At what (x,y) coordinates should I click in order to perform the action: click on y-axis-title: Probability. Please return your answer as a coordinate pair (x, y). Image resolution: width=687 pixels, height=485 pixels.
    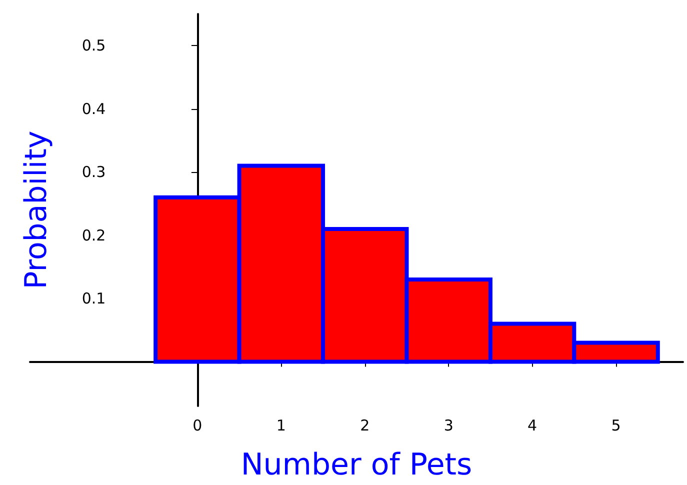
    Looking at the image, I should click on (36, 210).